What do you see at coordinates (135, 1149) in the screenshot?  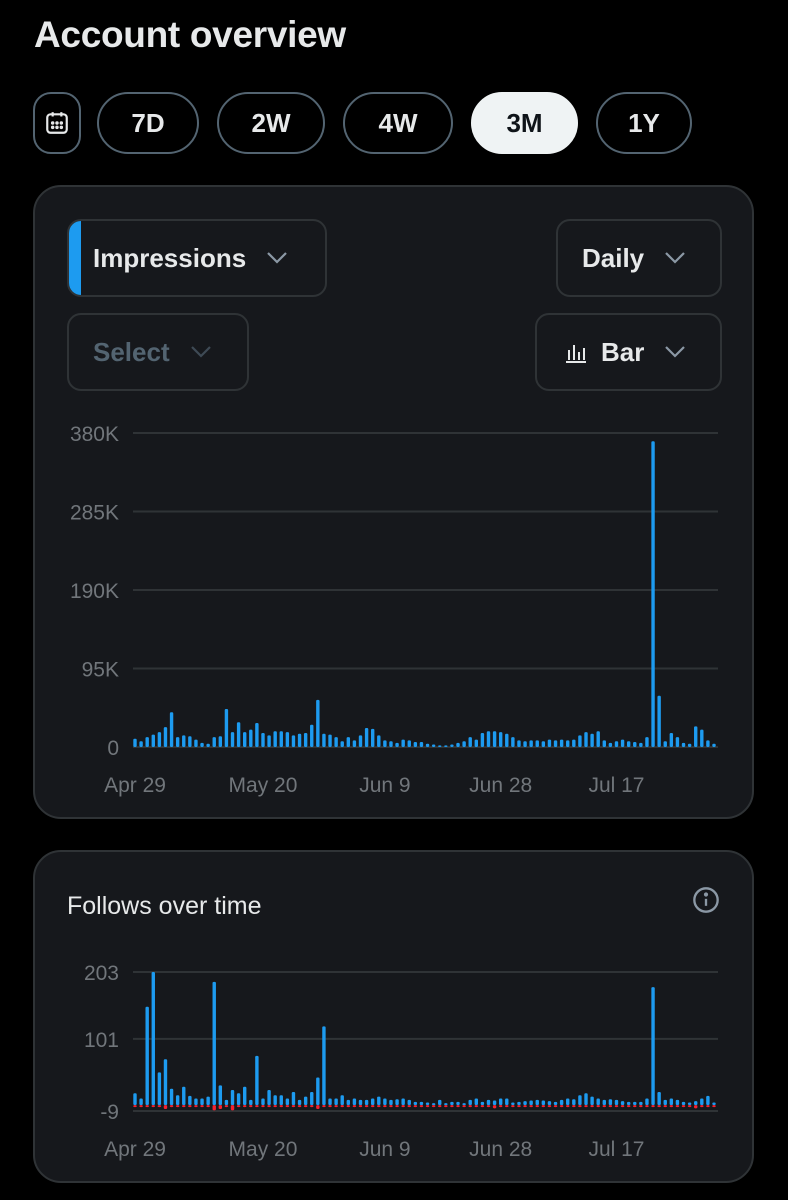 I see `x-tick-label: Apr 29` at bounding box center [135, 1149].